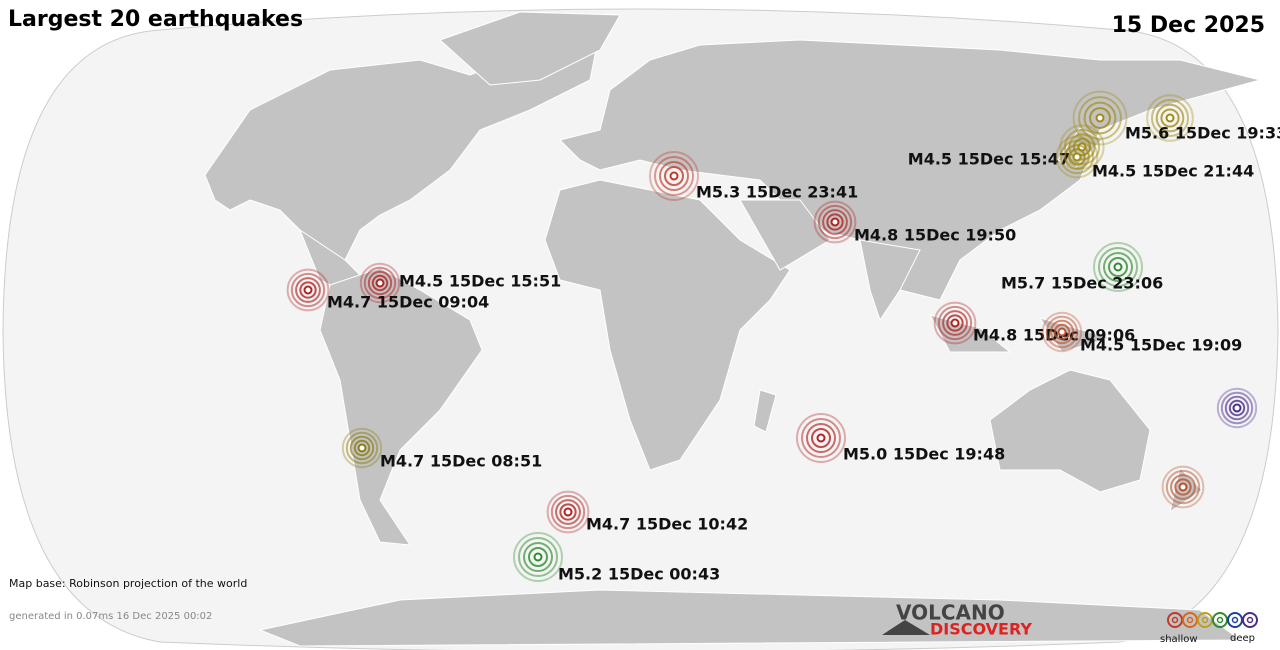  What do you see at coordinates (639, 574) in the screenshot?
I see `quake-label: M5.2 15Dec 00:43` at bounding box center [639, 574].